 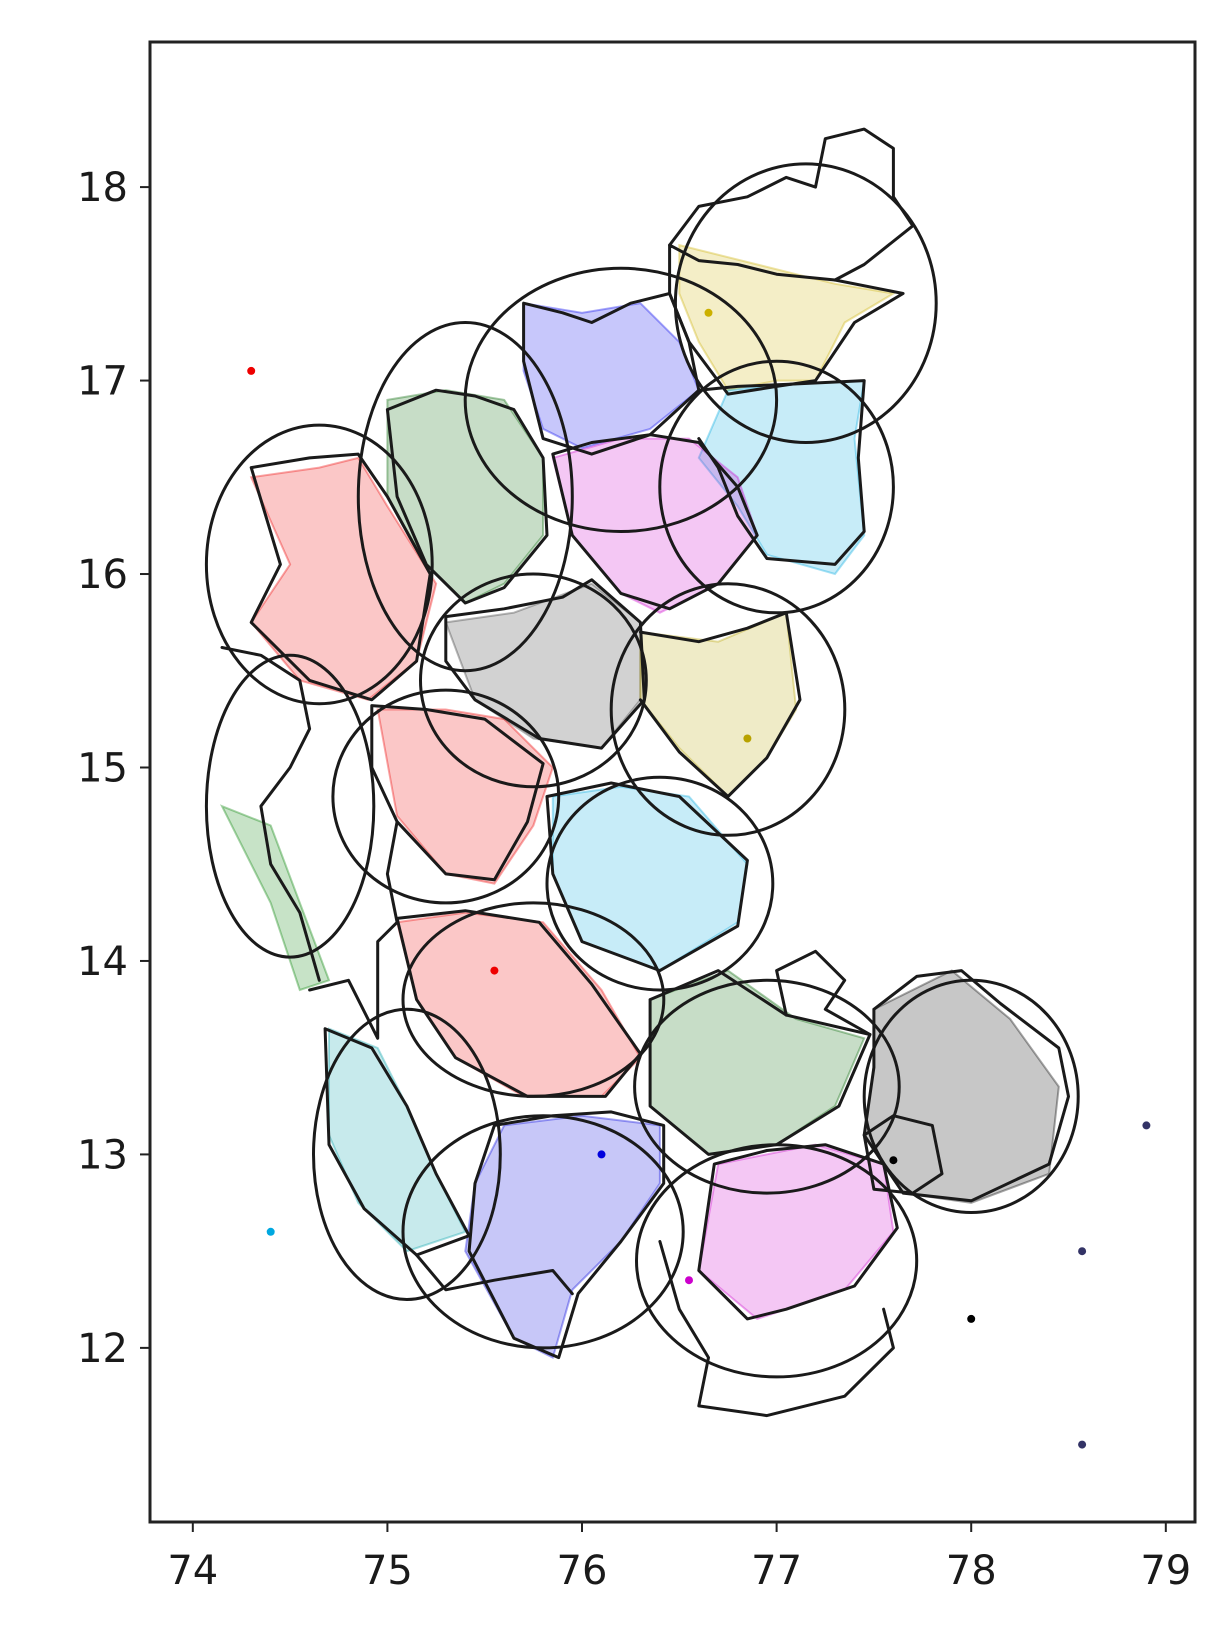 What do you see at coordinates (1165, 1571) in the screenshot?
I see `x-tick-label: 79` at bounding box center [1165, 1571].